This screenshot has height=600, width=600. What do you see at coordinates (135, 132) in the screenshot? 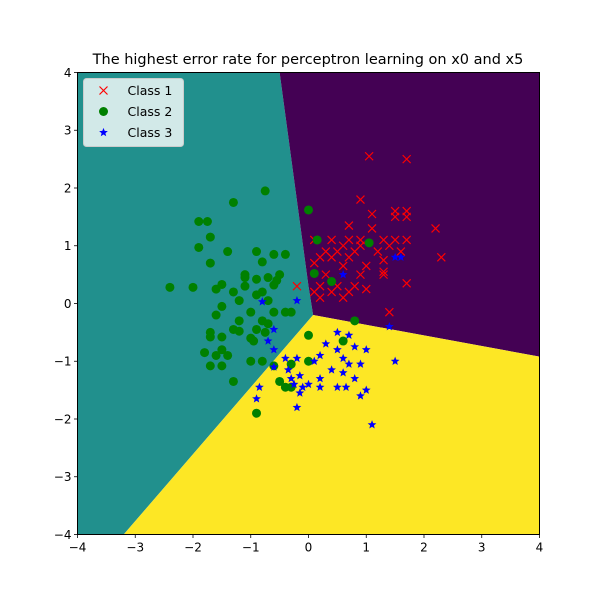
I see `legend-item: Class 3` at bounding box center [135, 132].